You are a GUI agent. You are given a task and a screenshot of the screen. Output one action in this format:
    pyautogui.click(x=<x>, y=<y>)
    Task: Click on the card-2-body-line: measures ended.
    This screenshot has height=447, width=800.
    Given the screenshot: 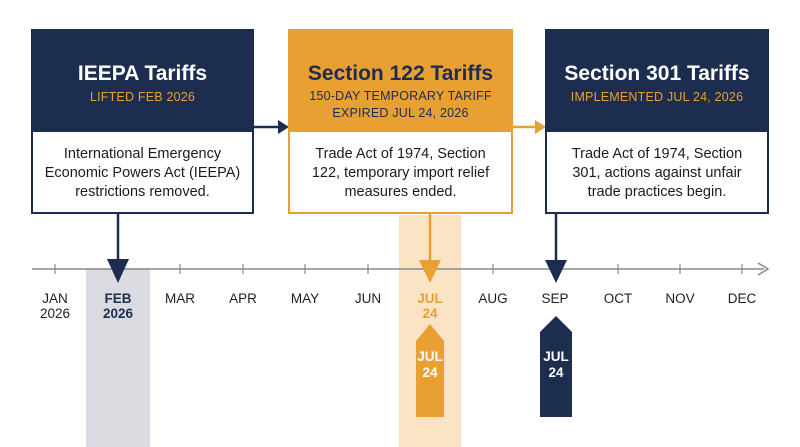 What is the action you would take?
    pyautogui.click(x=400, y=192)
    